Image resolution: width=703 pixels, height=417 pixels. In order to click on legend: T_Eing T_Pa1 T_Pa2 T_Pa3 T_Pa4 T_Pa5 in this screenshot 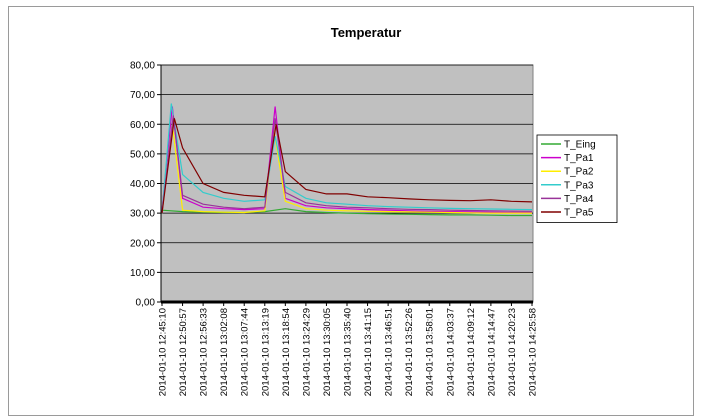, I will do `click(577, 178)`.